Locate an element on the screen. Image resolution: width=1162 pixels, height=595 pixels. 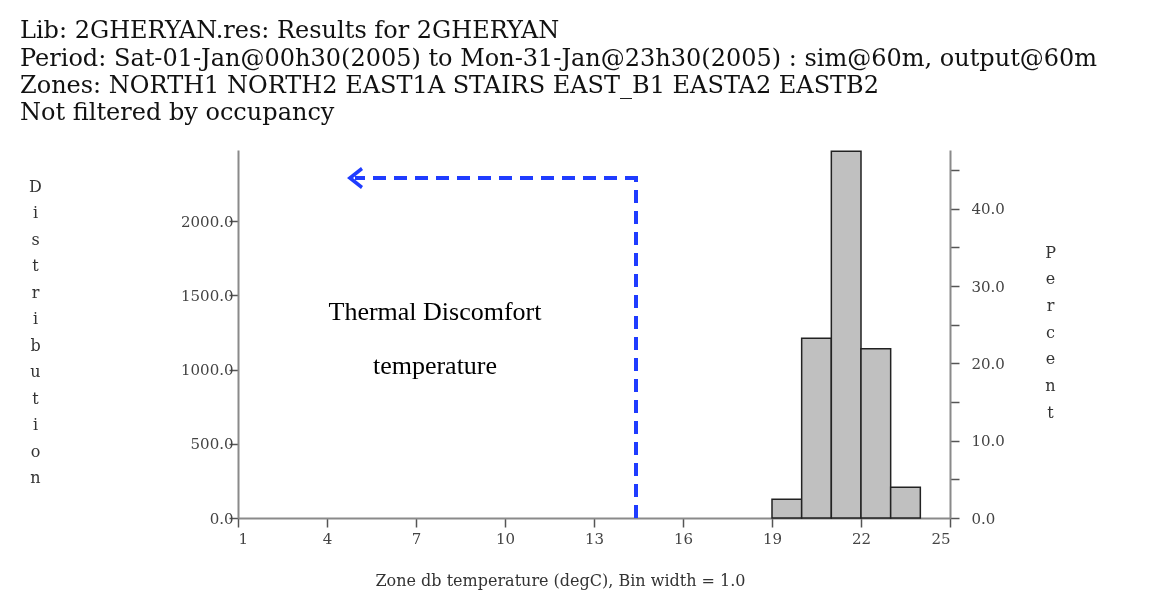
x-tick-label: 4 is located at coordinates (327, 538).